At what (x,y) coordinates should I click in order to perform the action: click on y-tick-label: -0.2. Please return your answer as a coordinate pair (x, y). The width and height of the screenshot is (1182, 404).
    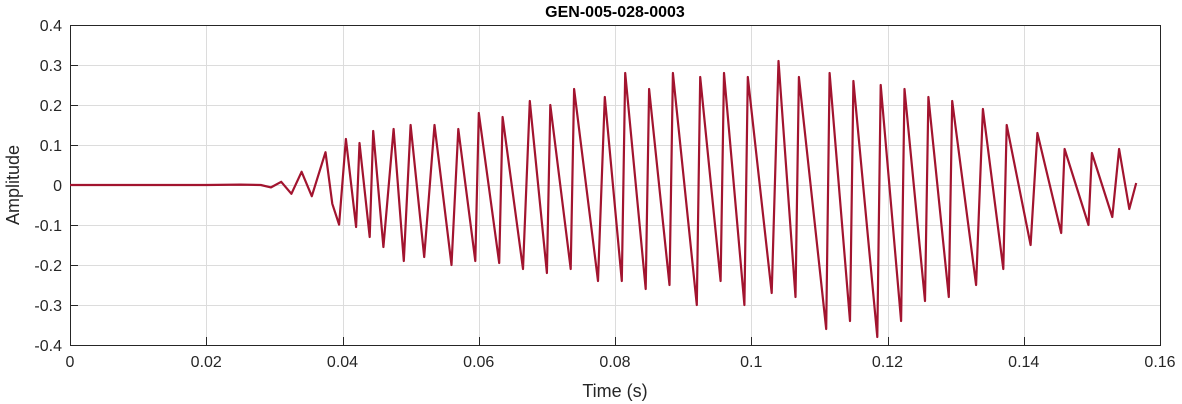
    Looking at the image, I should click on (48, 266).